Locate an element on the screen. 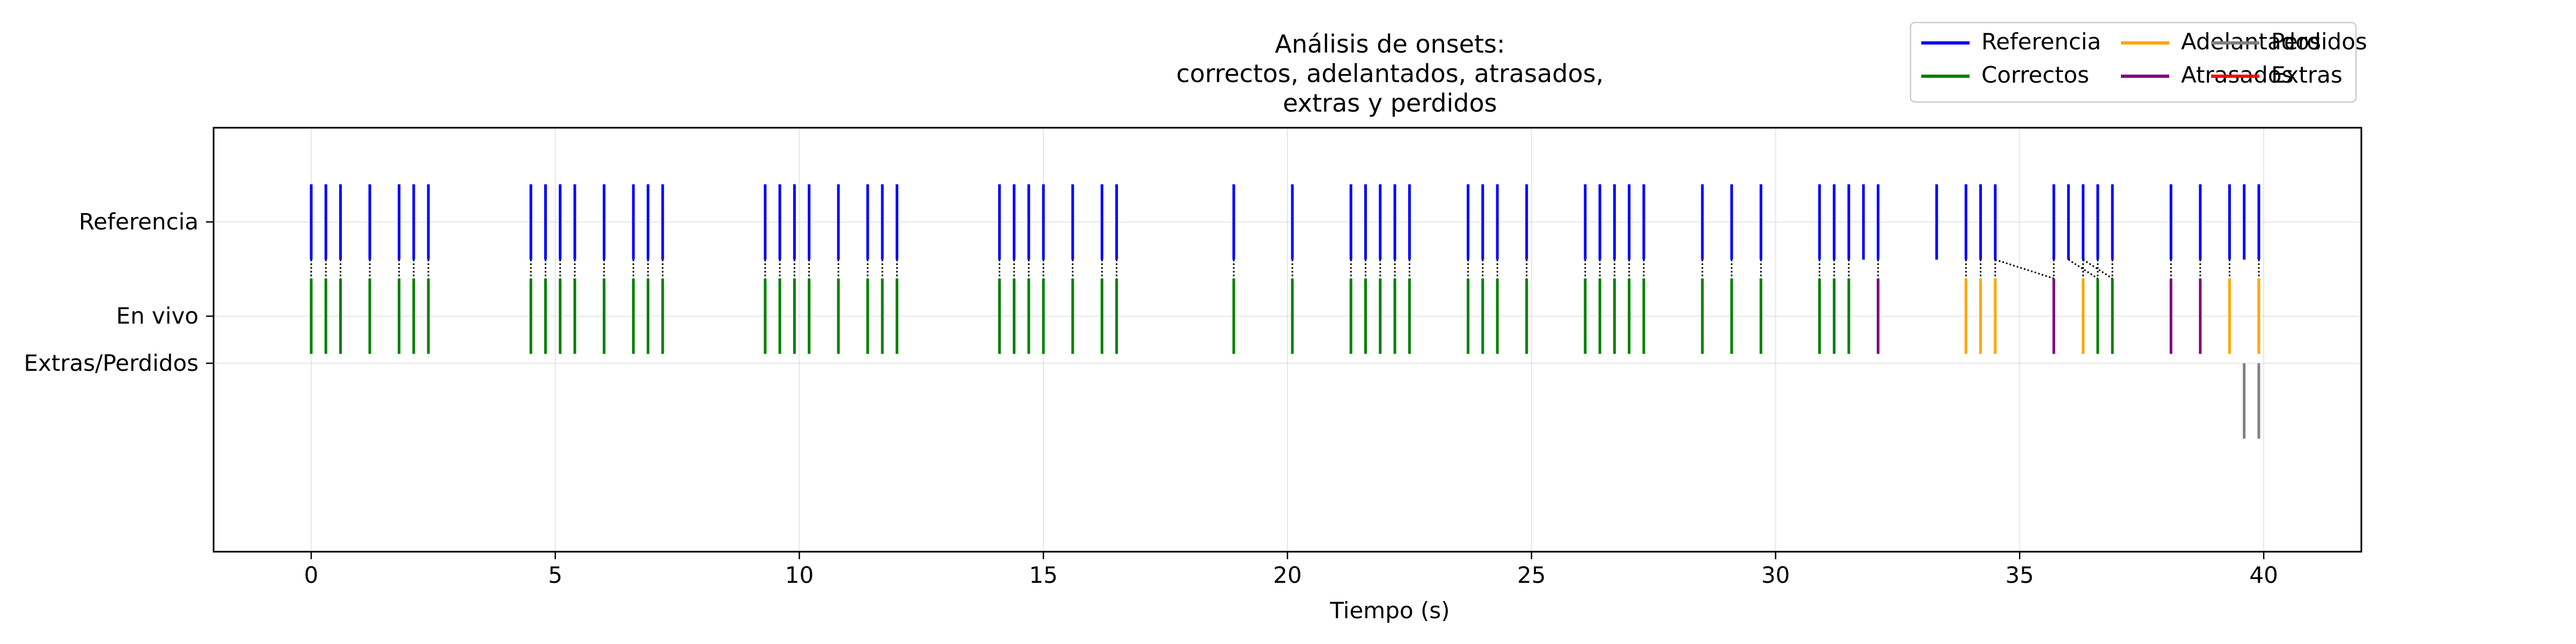  x-tick-label: 20 is located at coordinates (1287, 575).